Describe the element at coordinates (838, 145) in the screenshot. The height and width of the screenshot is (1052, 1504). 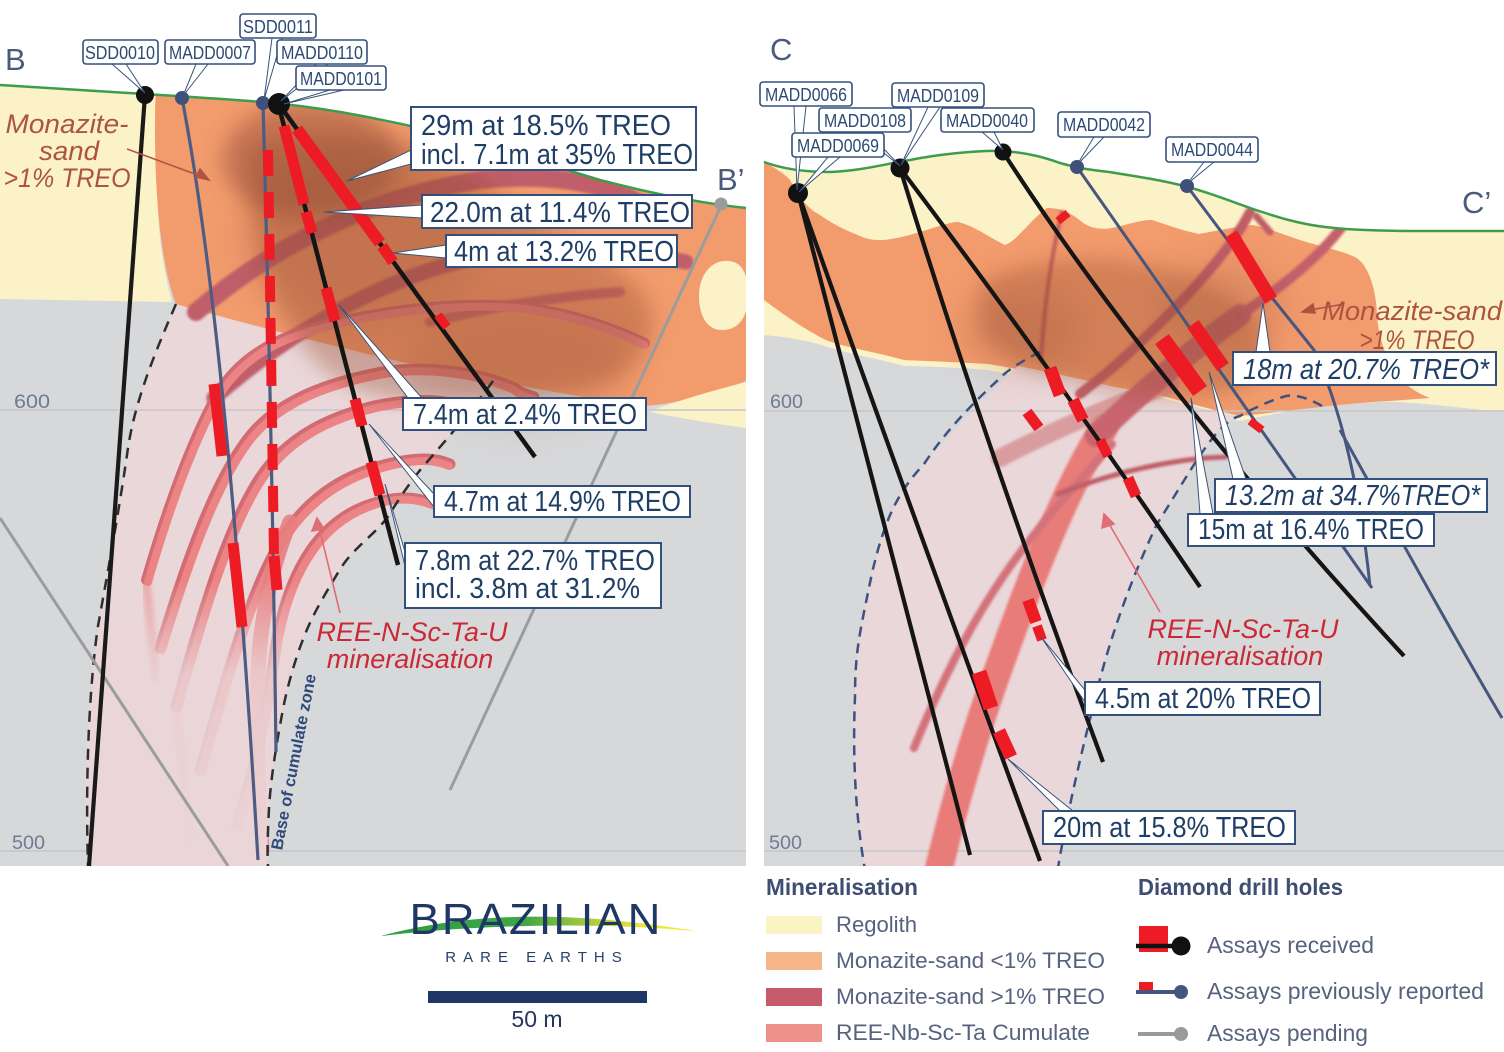
I see `svg-text: MADD0069` at that location.